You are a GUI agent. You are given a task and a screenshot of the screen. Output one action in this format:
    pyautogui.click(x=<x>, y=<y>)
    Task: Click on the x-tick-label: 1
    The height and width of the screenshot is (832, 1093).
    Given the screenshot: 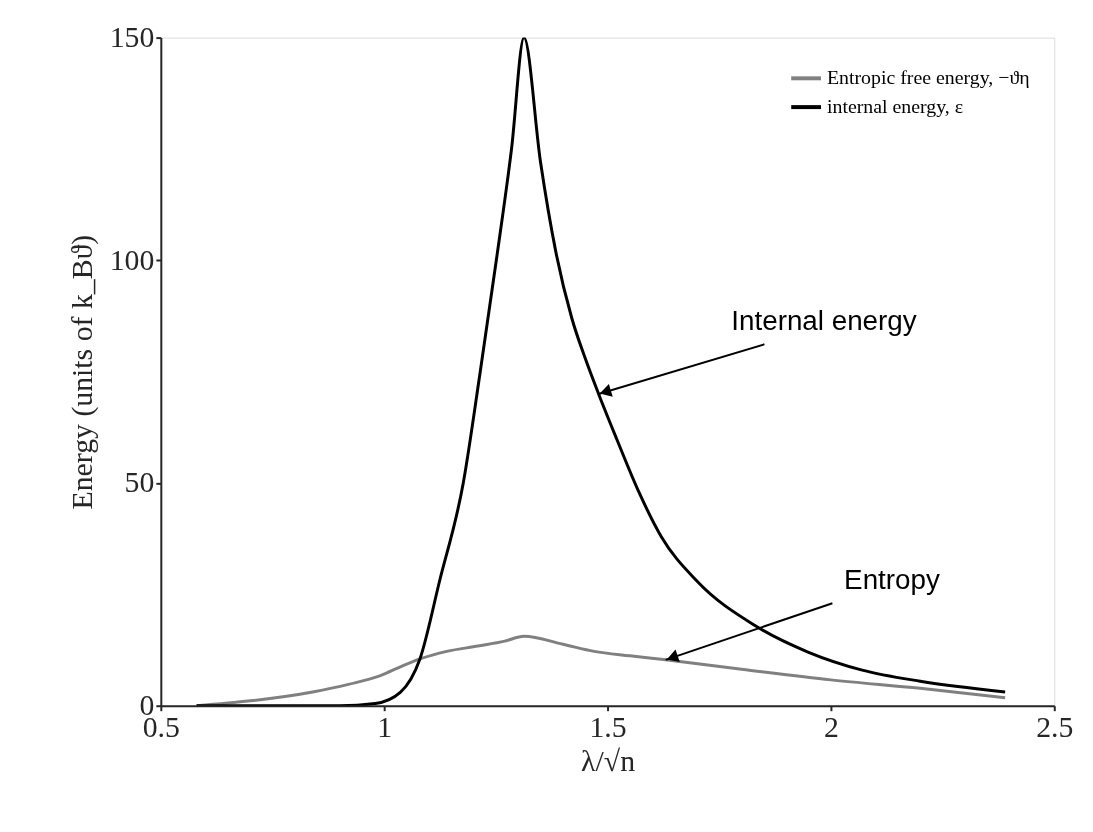 What is the action you would take?
    pyautogui.click(x=385, y=726)
    